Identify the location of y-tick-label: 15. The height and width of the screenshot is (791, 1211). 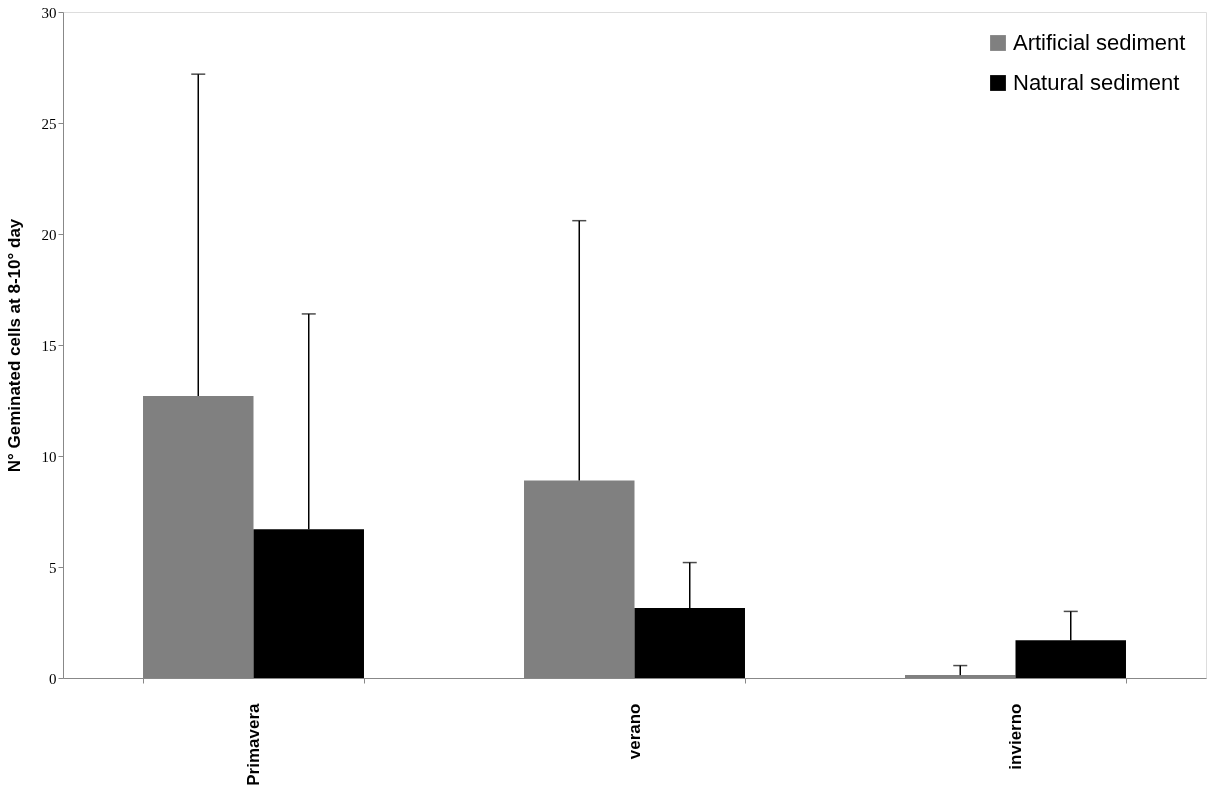
(49, 345).